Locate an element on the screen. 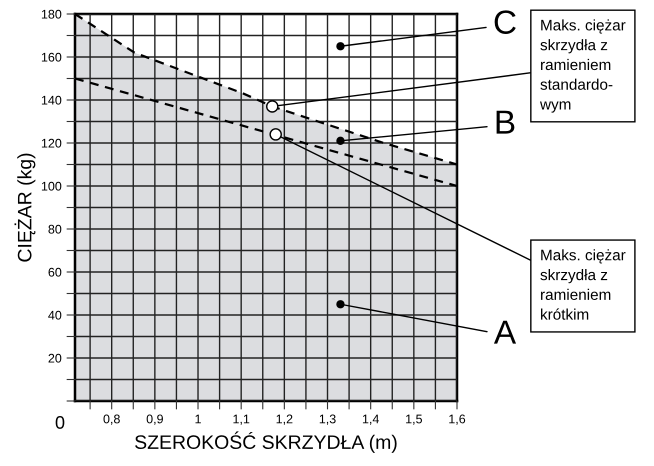  annotation: Maks. ciężar skrzydła z ramieniem standardo- wym is located at coordinates (583, 66).